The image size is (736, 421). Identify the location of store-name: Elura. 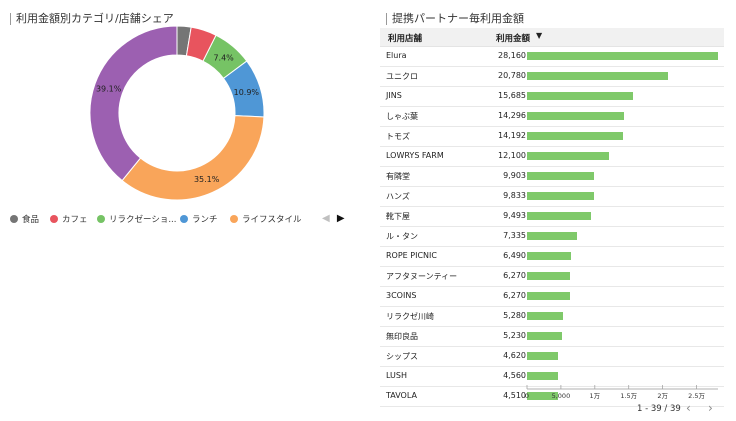
(396, 55).